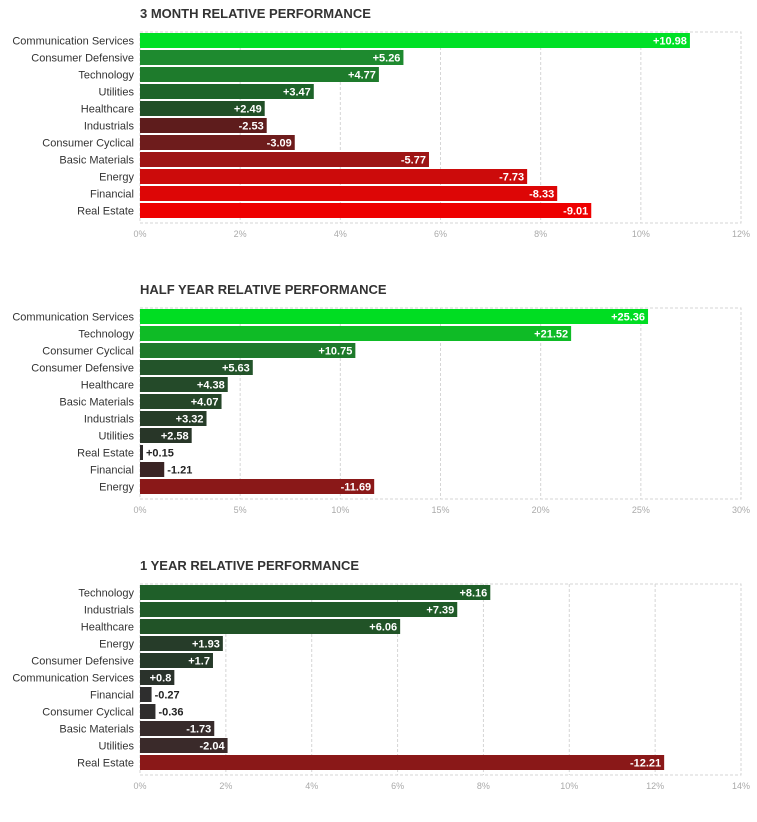 This screenshot has height=822, width=757. What do you see at coordinates (362, 76) in the screenshot?
I see `value-label-technology: +4.77` at bounding box center [362, 76].